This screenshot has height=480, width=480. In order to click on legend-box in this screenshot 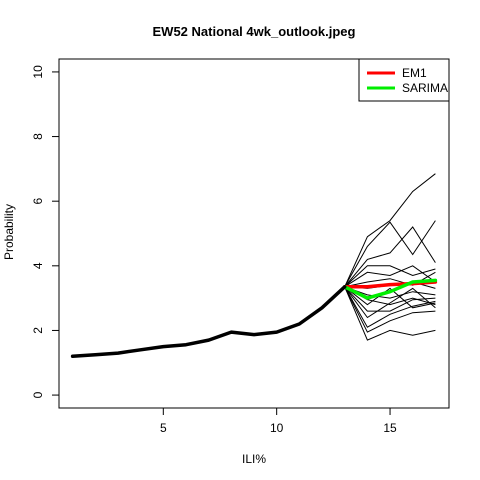, I will do `click(404, 80)`.